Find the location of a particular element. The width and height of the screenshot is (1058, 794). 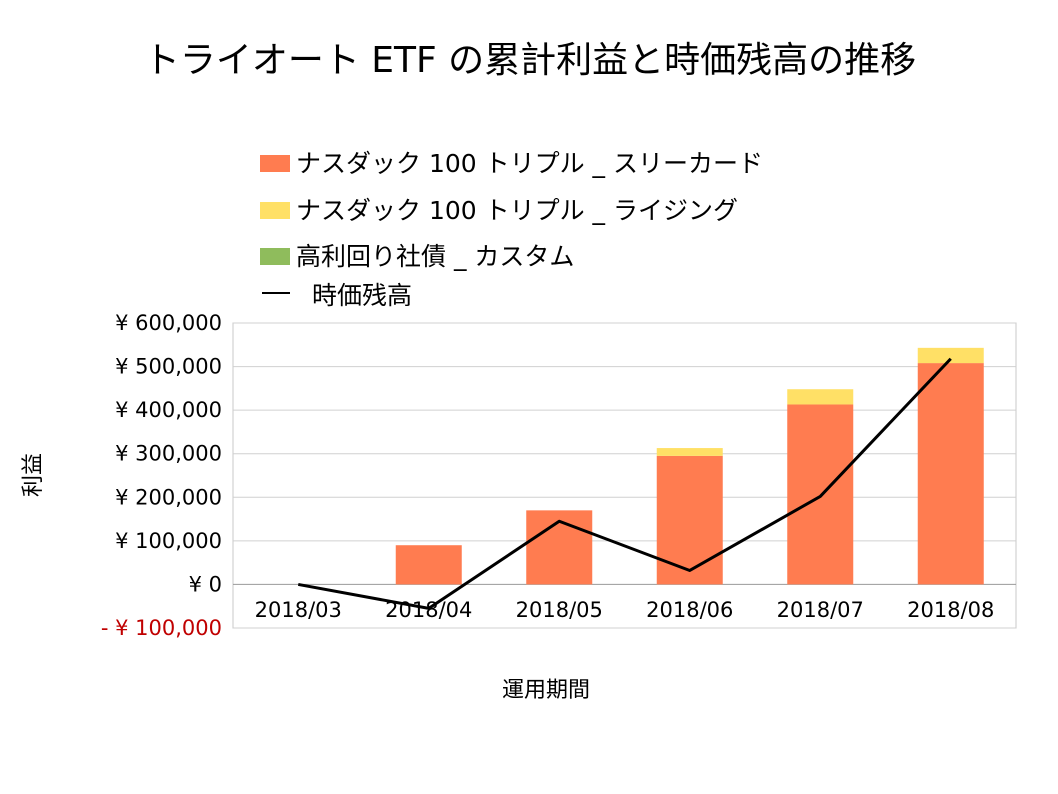

x-axis-title: 運用期間 is located at coordinates (546, 690).